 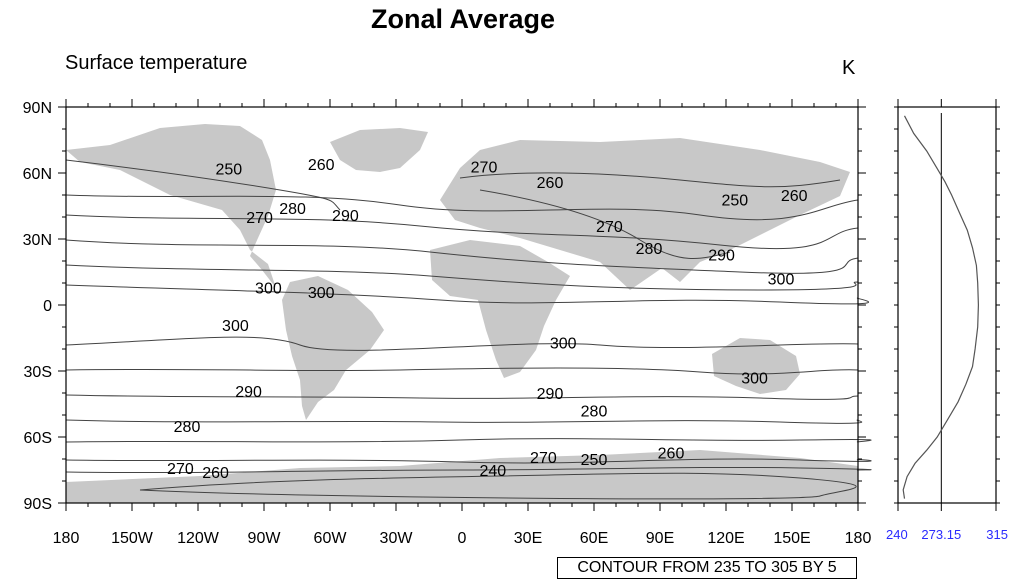 I want to click on lon-label: 0, so click(x=462, y=538).